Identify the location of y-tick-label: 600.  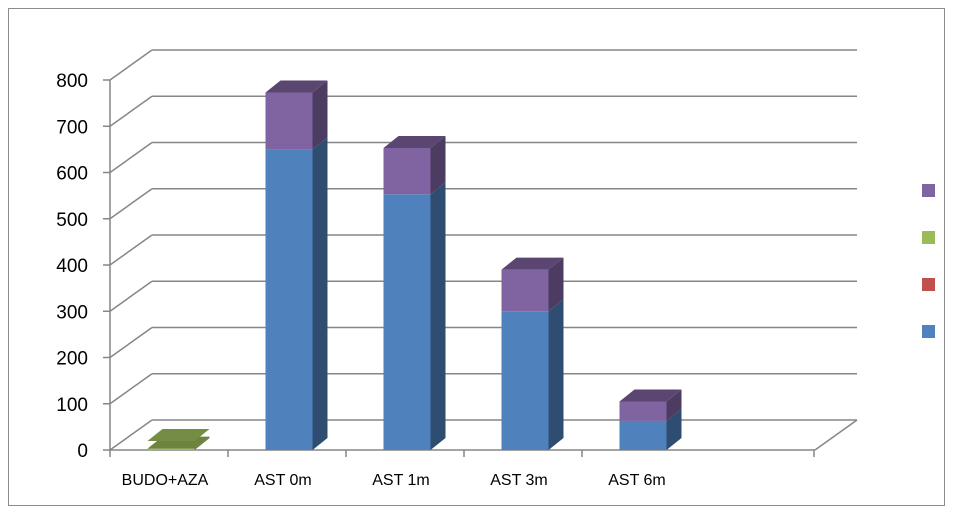
(72, 174).